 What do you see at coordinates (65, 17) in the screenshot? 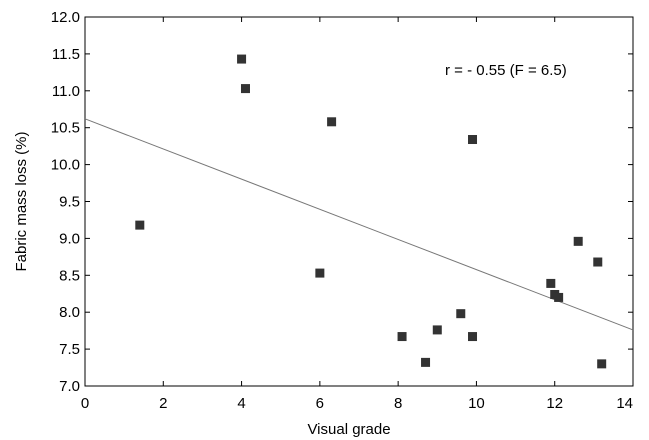
I see `y-tick-label: 12.0` at bounding box center [65, 17].